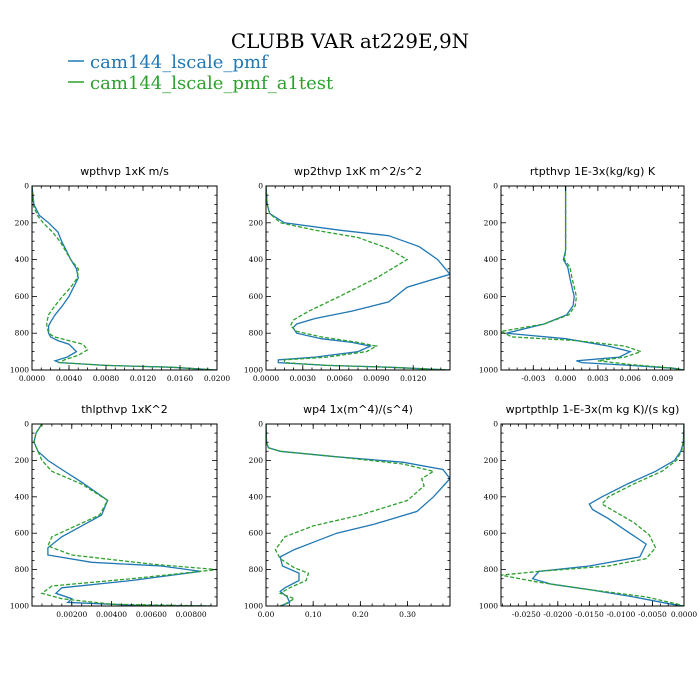 The width and height of the screenshot is (700, 700). What do you see at coordinates (217, 378) in the screenshot?
I see `x-tick-label: 0.0200` at bounding box center [217, 378].